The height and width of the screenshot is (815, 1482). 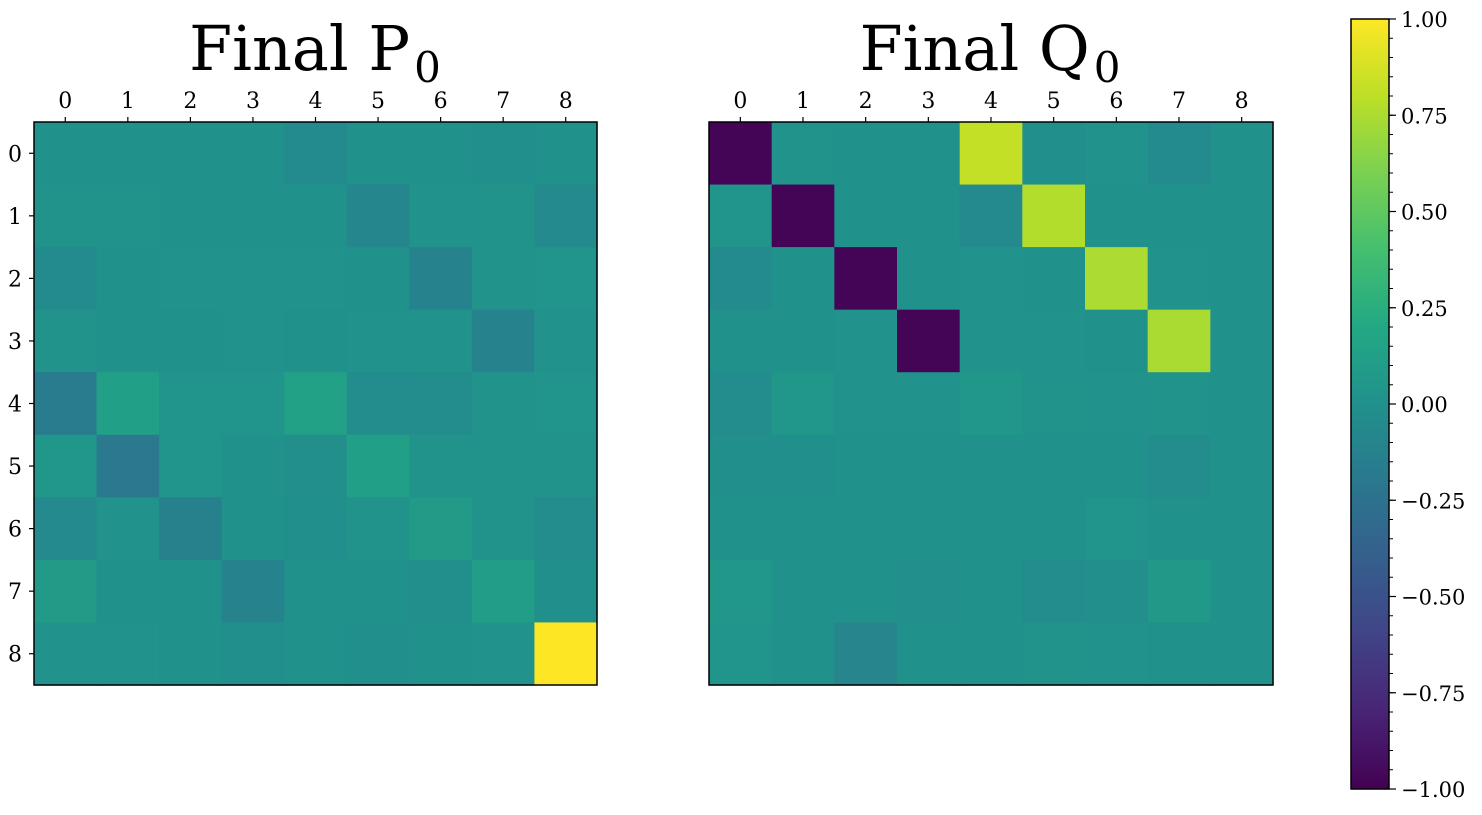 I want to click on x-tick-label-q0-2: 2, so click(x=866, y=101).